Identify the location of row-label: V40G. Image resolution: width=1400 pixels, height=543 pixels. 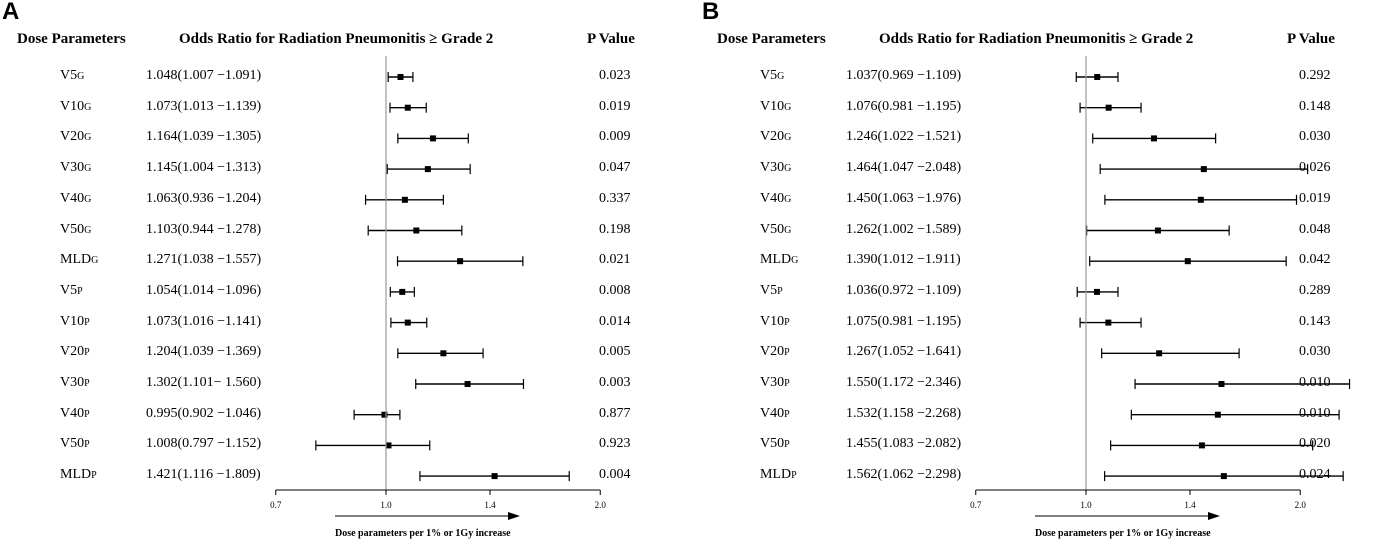
(775, 199).